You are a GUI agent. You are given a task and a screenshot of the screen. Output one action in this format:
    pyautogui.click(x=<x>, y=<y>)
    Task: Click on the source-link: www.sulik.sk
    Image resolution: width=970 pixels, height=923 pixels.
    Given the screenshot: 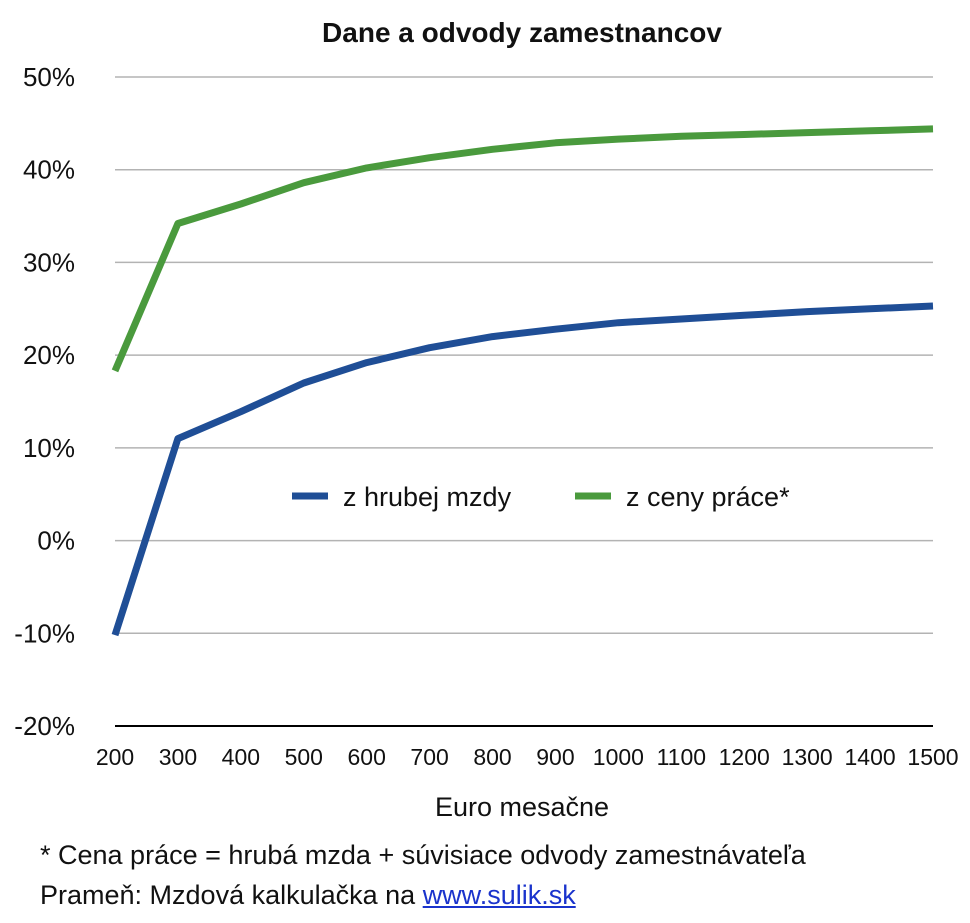 What is the action you would take?
    pyautogui.click(x=499, y=895)
    